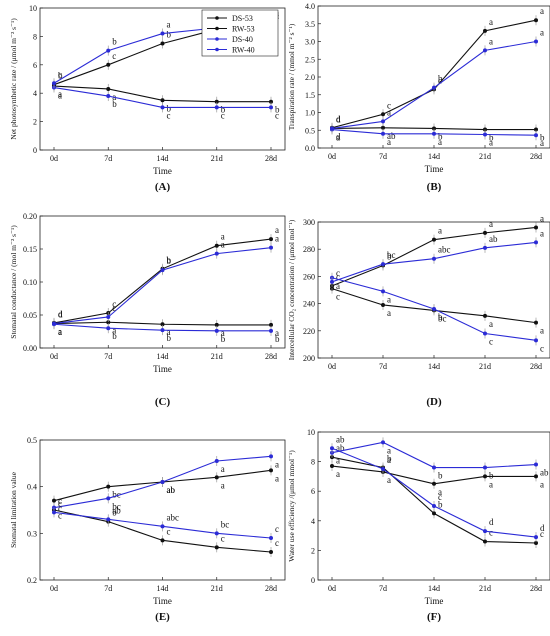 The width and height of the screenshot is (550, 636). What do you see at coordinates (163, 187) in the screenshot?
I see `panel-caption: (A)` at bounding box center [163, 187].